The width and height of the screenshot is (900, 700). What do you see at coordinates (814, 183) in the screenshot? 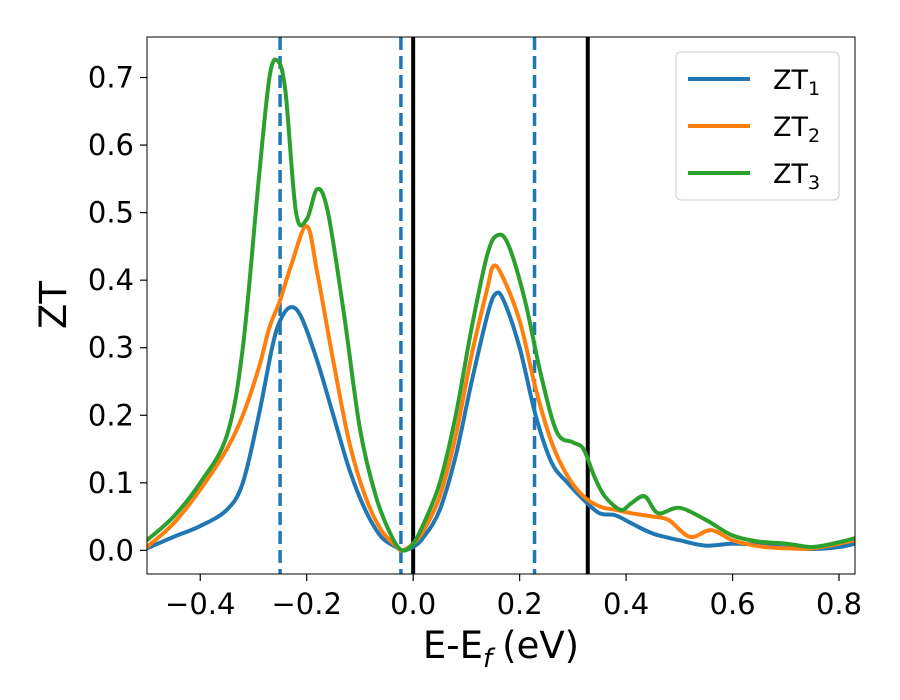
I see `legend-label-subscript: 3` at bounding box center [814, 183].